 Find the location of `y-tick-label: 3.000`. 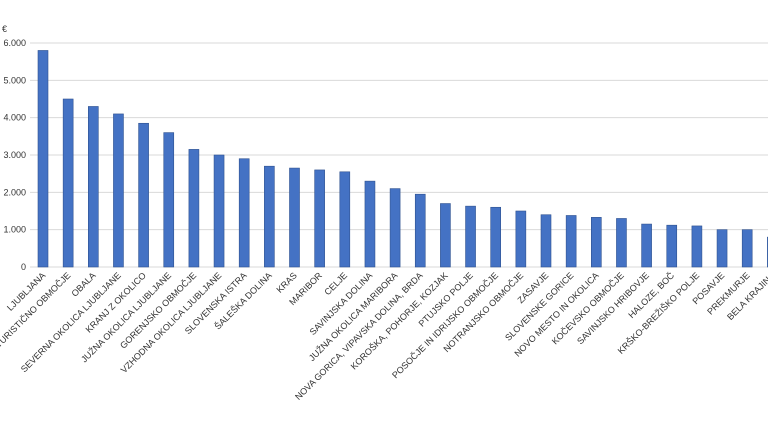

y-tick-label: 3.000 is located at coordinates (14, 155).